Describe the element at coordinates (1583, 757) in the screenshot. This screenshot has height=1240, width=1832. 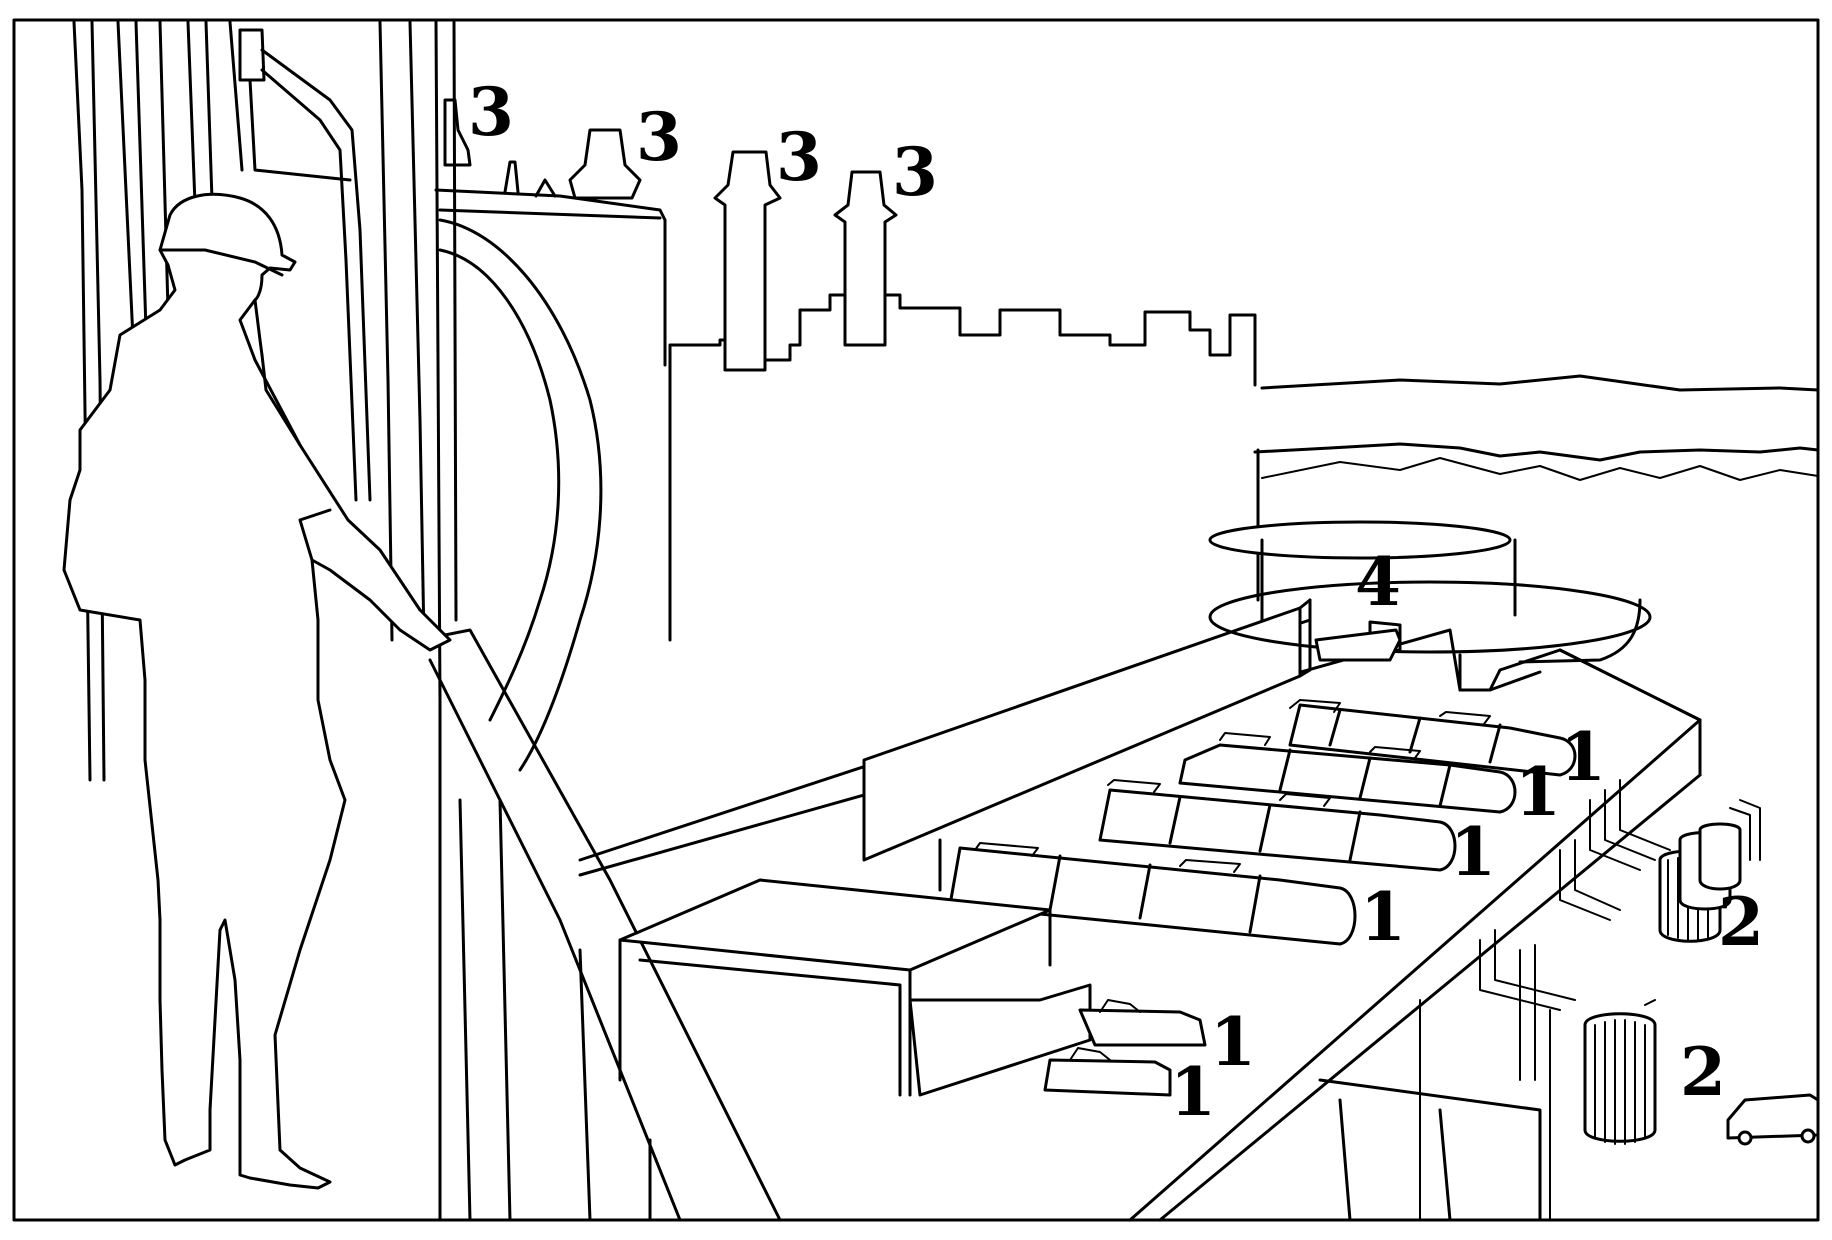
I see `label-unit-a: 1` at that location.